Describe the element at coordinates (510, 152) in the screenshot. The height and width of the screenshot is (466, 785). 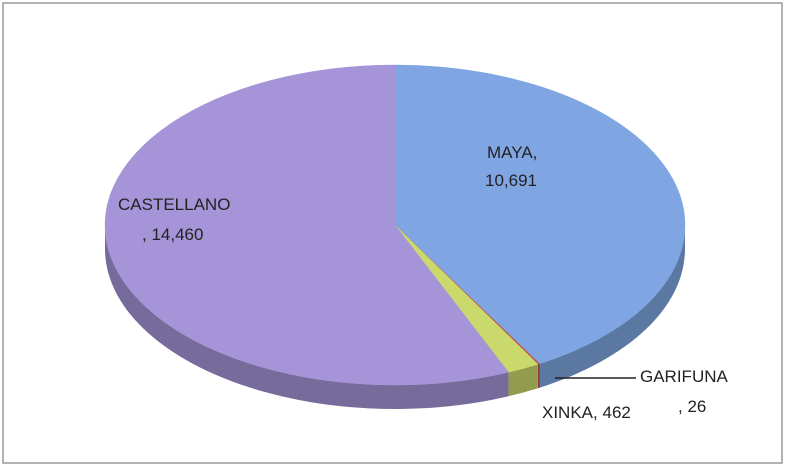
I see `category-label: MAYA` at that location.